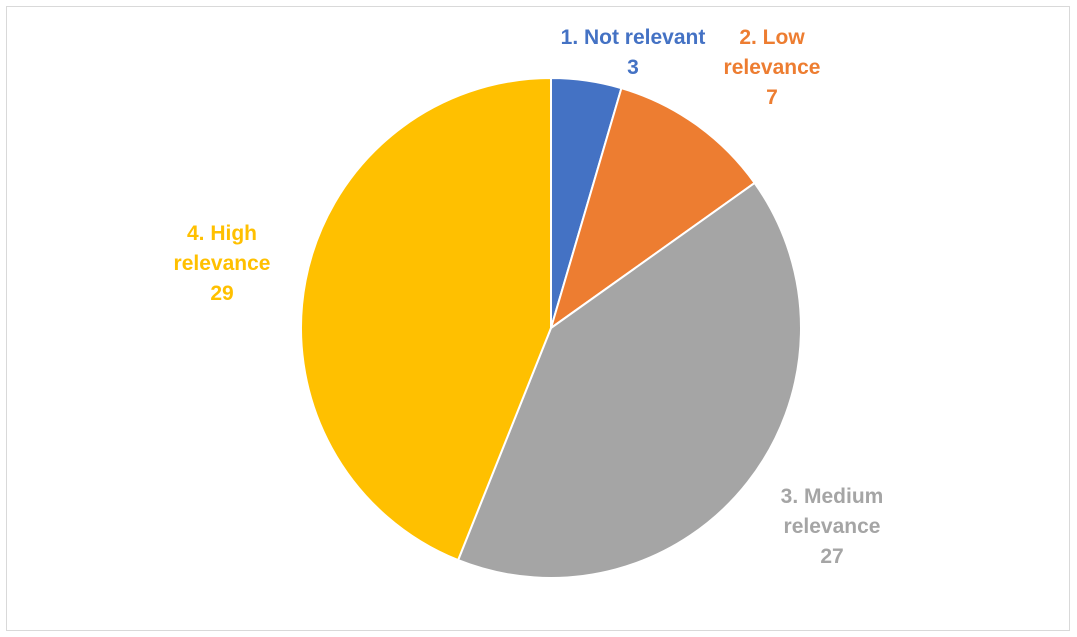  Describe the element at coordinates (772, 97) in the screenshot. I see `data-label-value: 7` at that location.